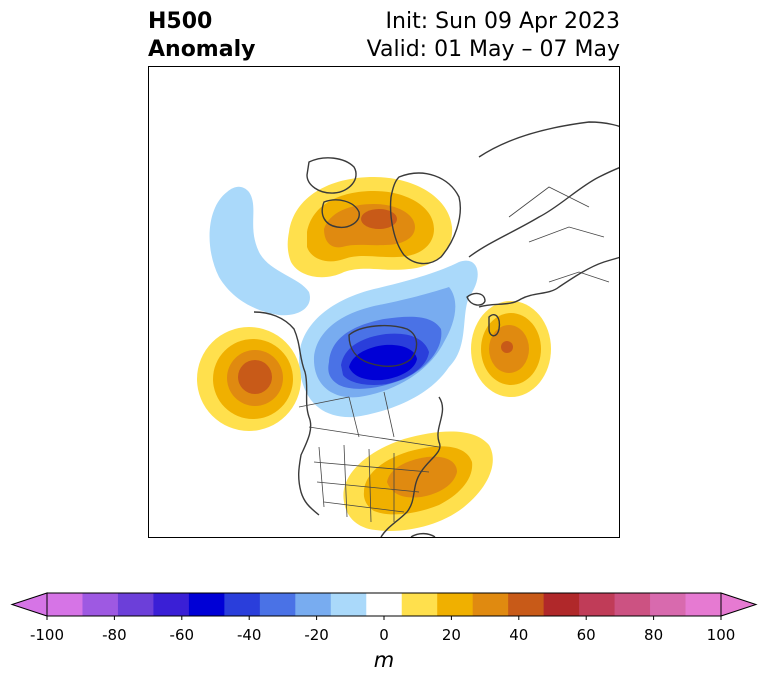  Describe the element at coordinates (201, 36) in the screenshot. I see `chart-title: H500 Anomaly` at that location.